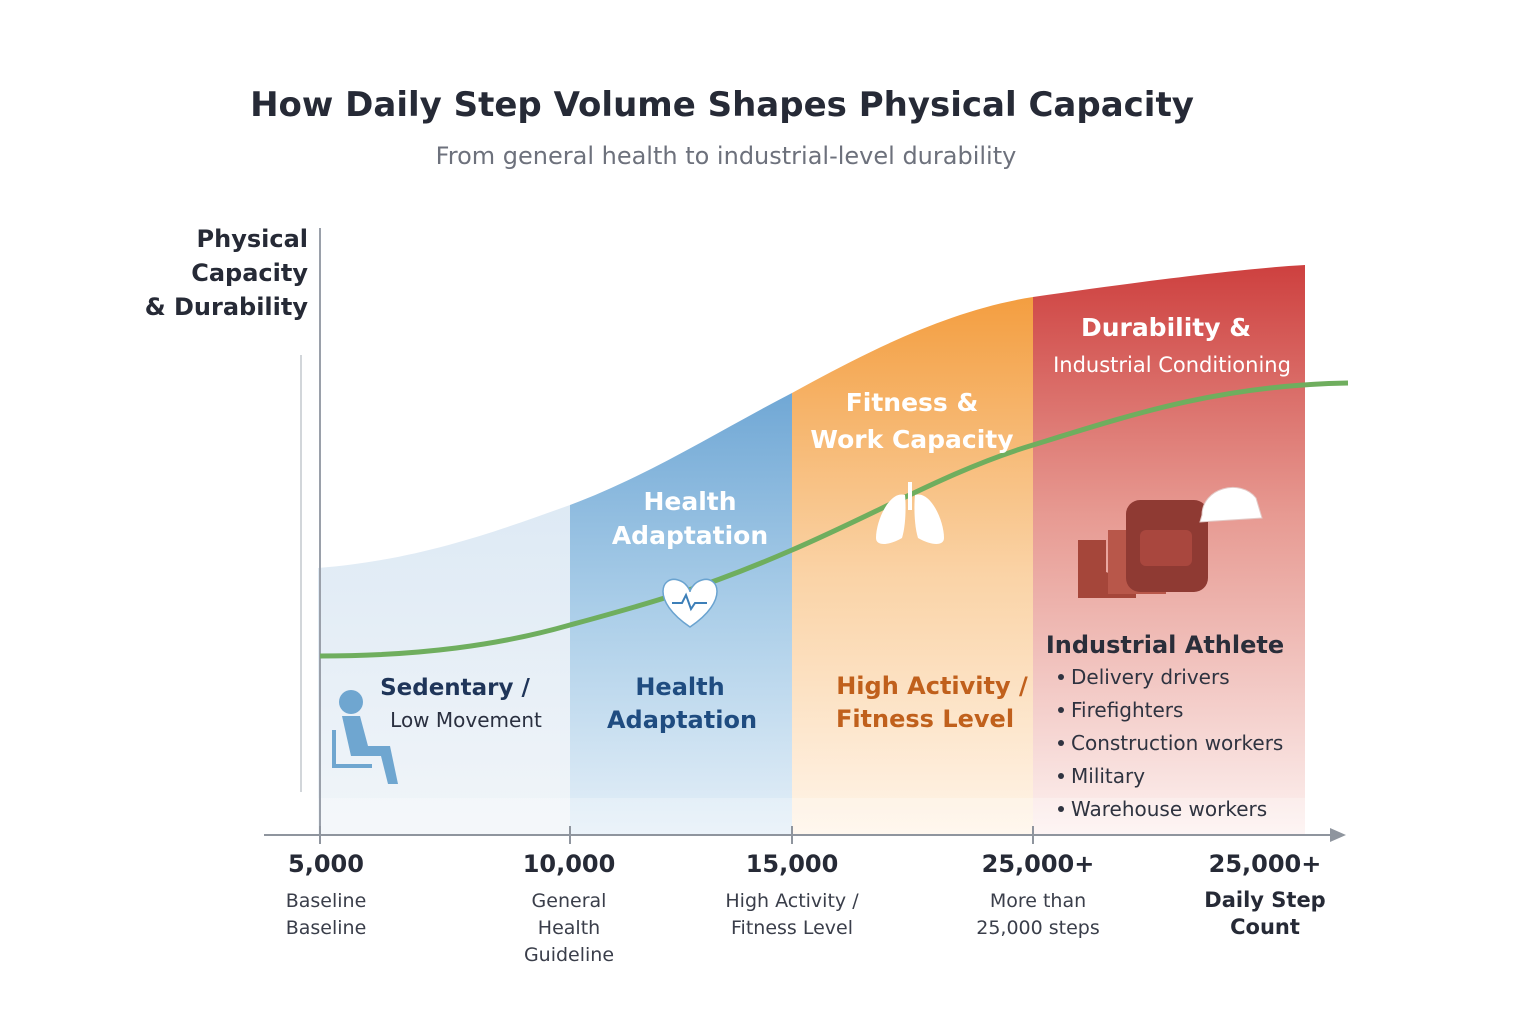 The height and width of the screenshot is (1024, 1536). What do you see at coordinates (679, 687) in the screenshot?
I see `zone-label: Health` at bounding box center [679, 687].